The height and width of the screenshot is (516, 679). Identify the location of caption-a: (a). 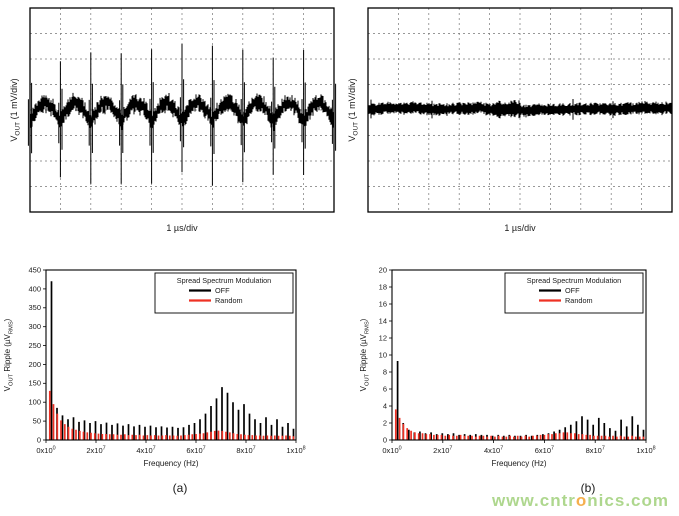
(180, 488).